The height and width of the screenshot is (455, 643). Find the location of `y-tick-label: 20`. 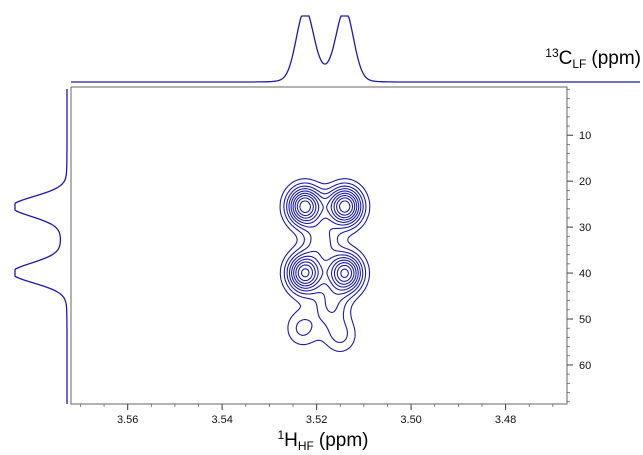

y-tick-label: 20 is located at coordinates (585, 182).